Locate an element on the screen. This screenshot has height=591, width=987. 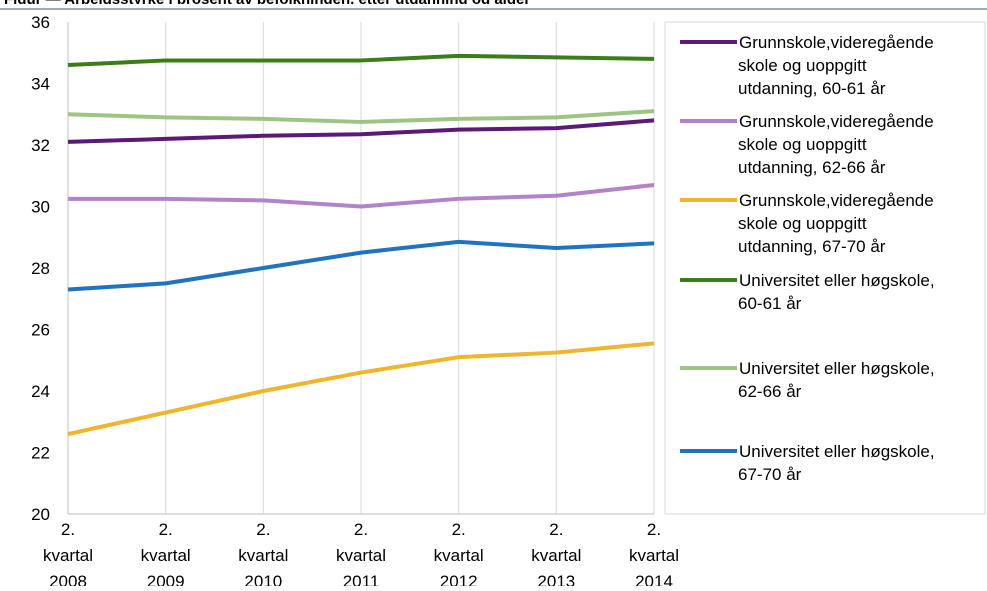
x-tick-label: 2. kvartal 2014 is located at coordinates (654, 553).